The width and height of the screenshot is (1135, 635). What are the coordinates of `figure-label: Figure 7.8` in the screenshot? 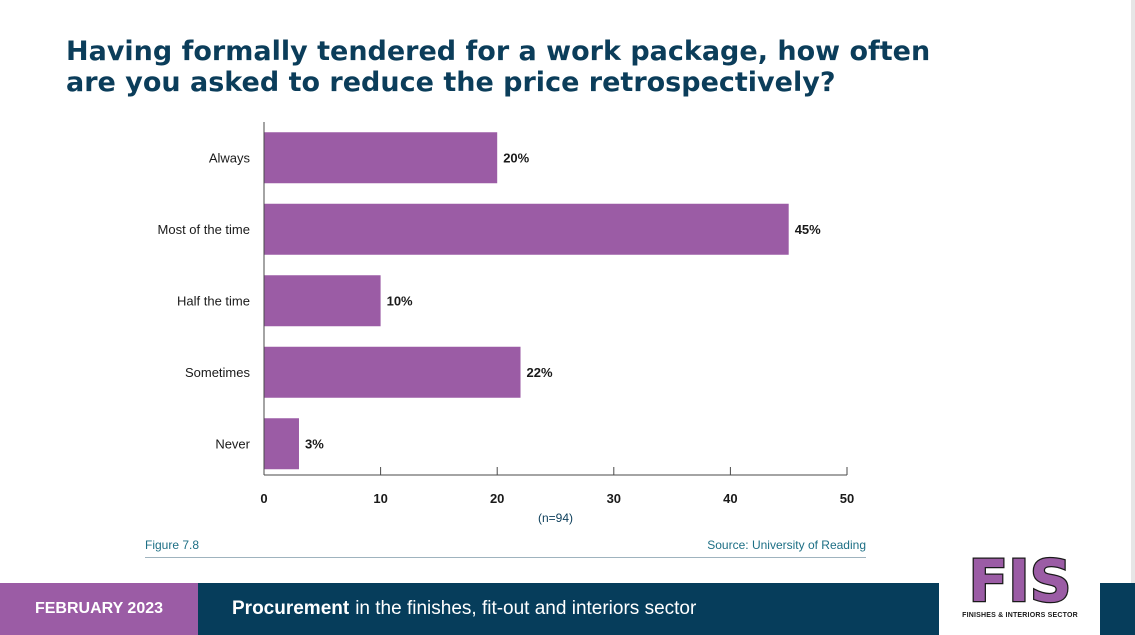 It's located at (172, 545).